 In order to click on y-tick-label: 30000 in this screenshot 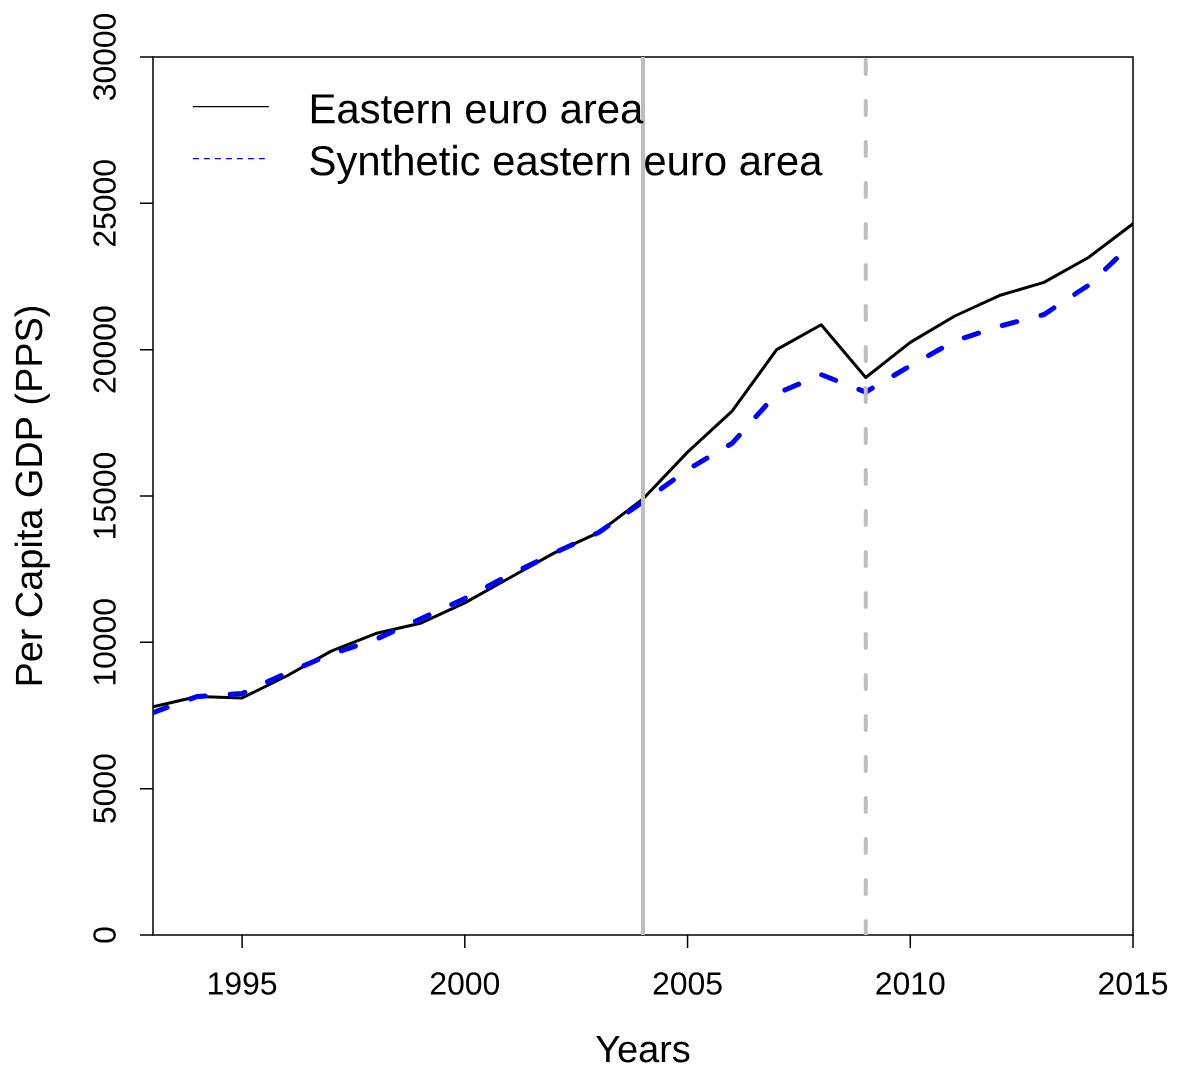, I will do `click(104, 57)`.